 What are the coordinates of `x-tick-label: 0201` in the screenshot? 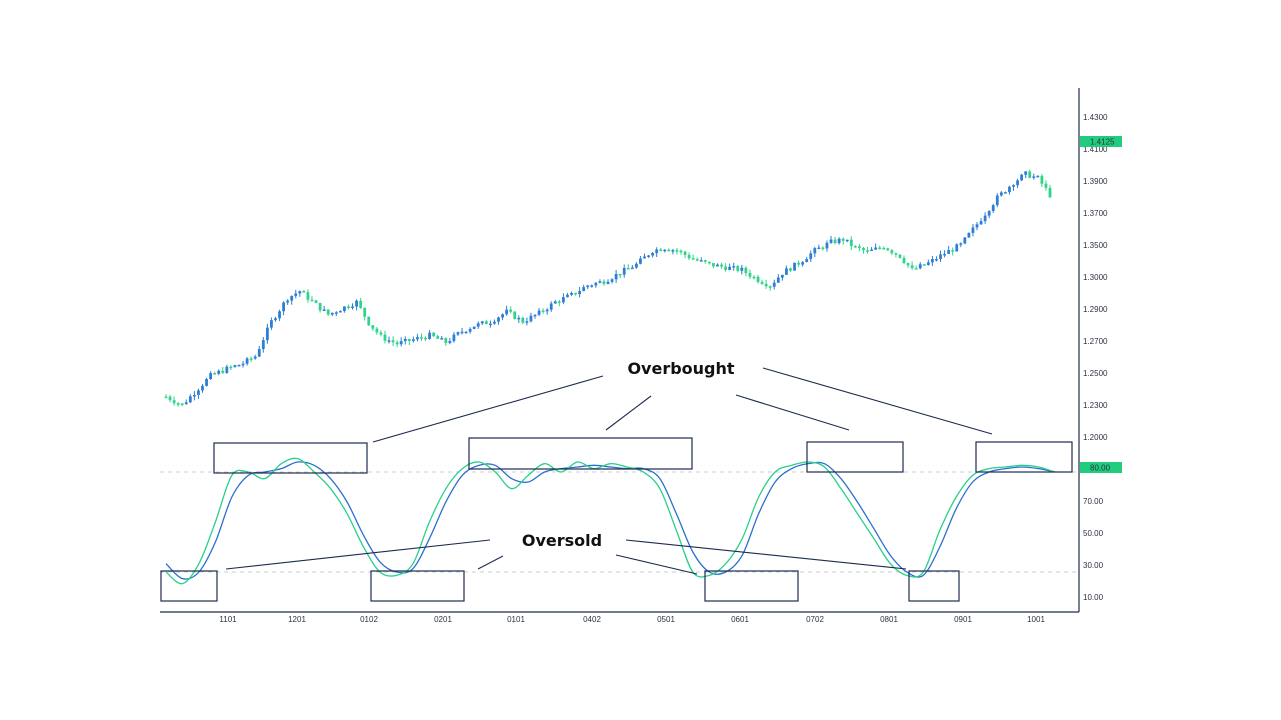 It's located at (443, 619).